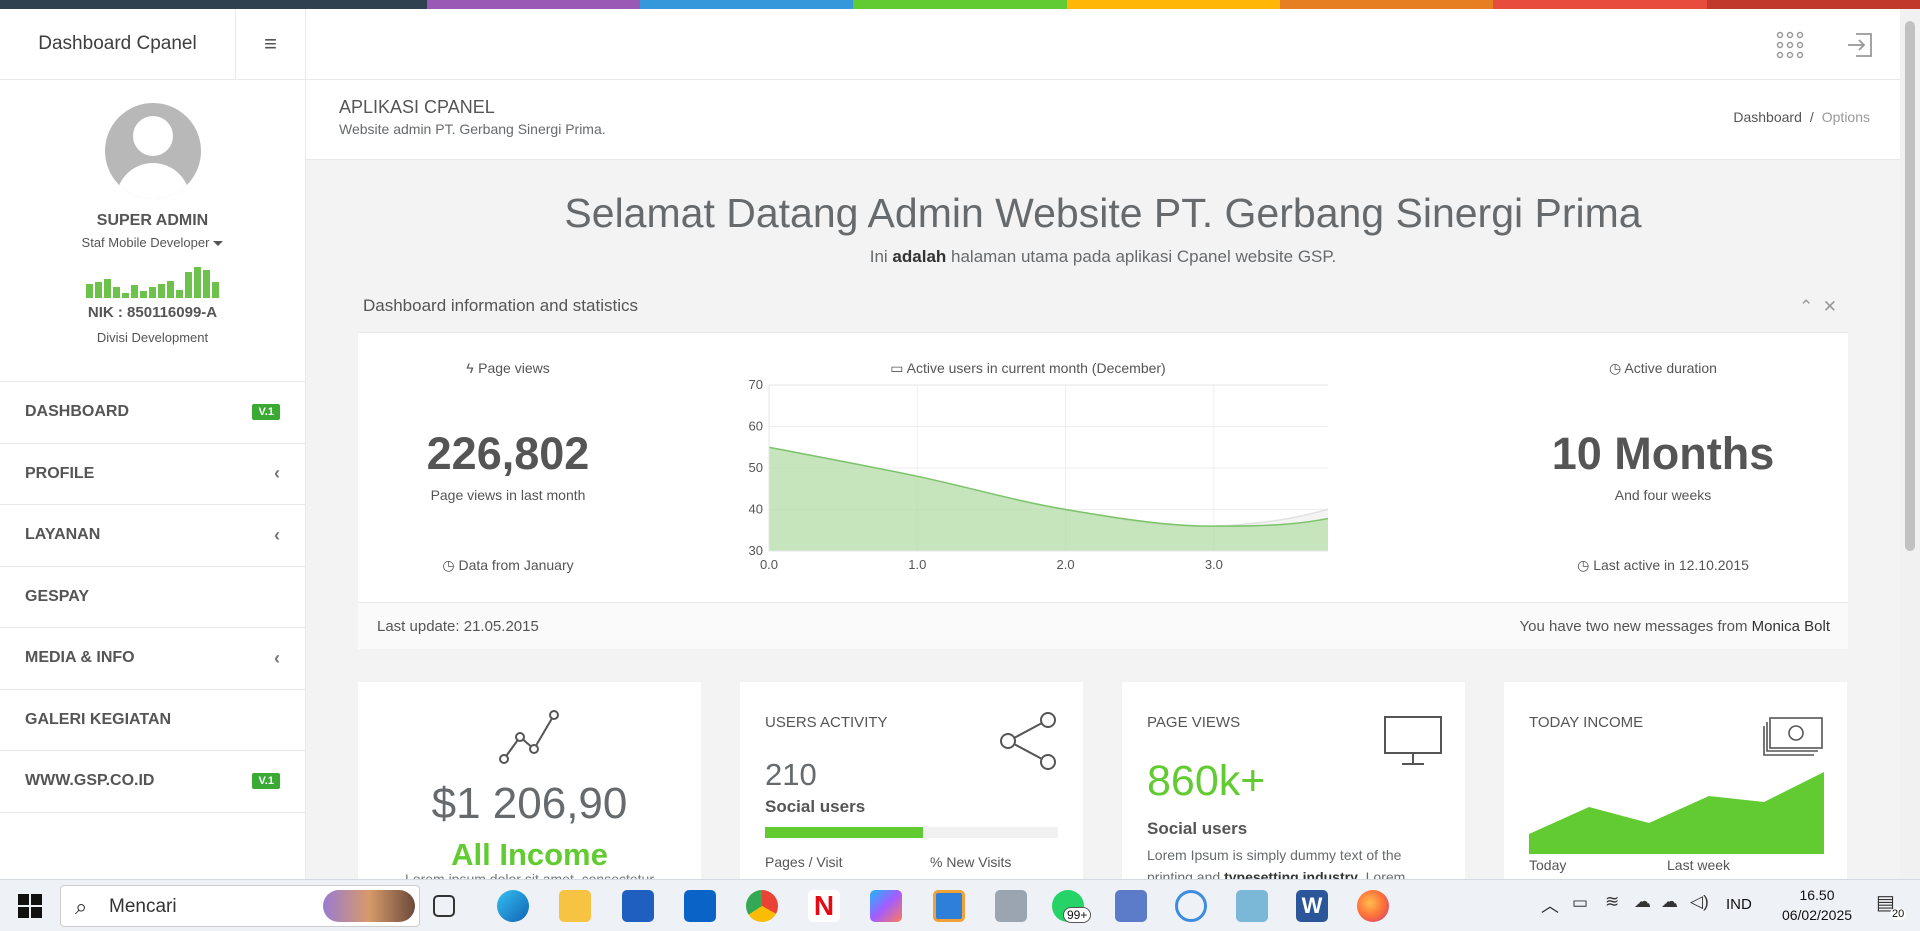  Describe the element at coordinates (1910, 286) in the screenshot. I see `scrollbar-thumb` at that location.